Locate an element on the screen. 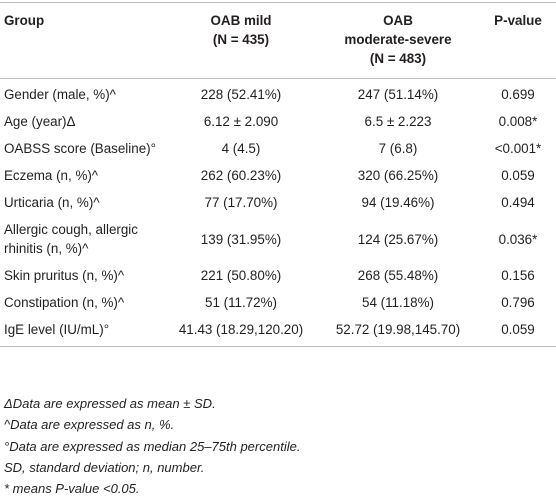 The height and width of the screenshot is (499, 556). cell: 124 (25.67%) is located at coordinates (398, 239).